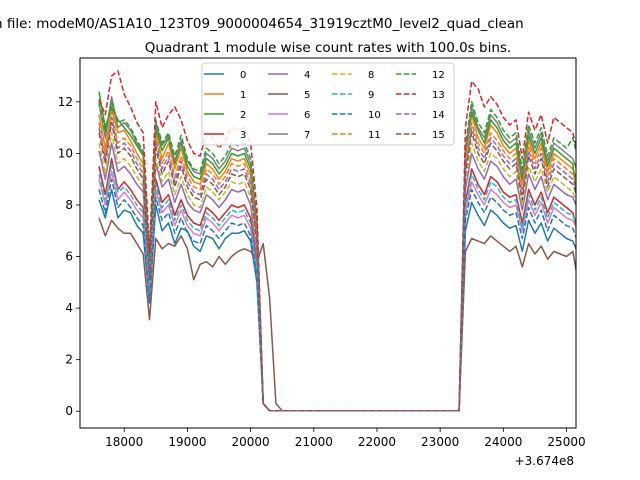  I want to click on legend-label-2: 2, so click(243, 115).